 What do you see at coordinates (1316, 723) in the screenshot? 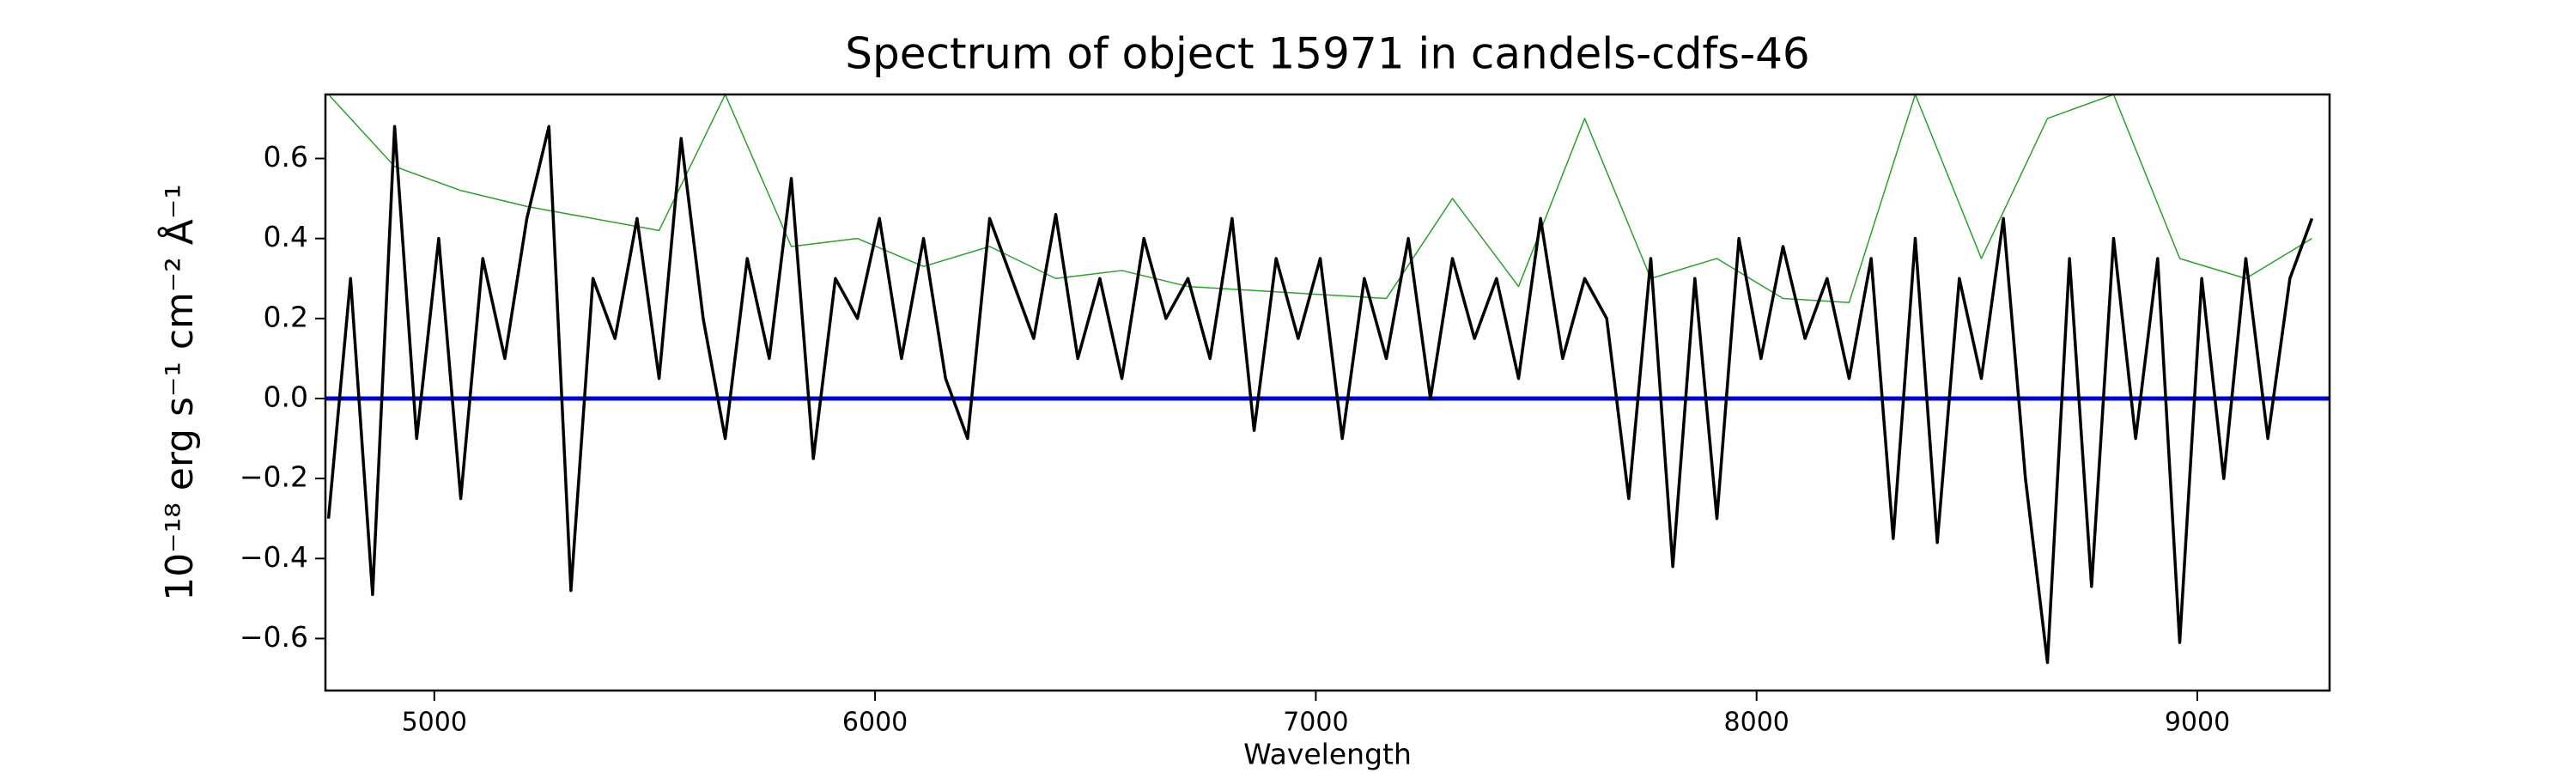
I see `x-tick-label: 7000` at bounding box center [1316, 723].